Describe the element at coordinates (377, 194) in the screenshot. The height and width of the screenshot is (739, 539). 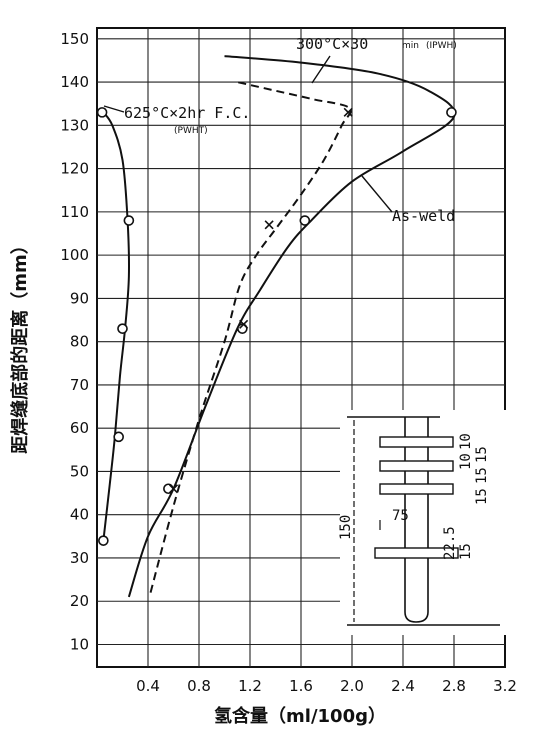
I see `leader-asweld` at that location.